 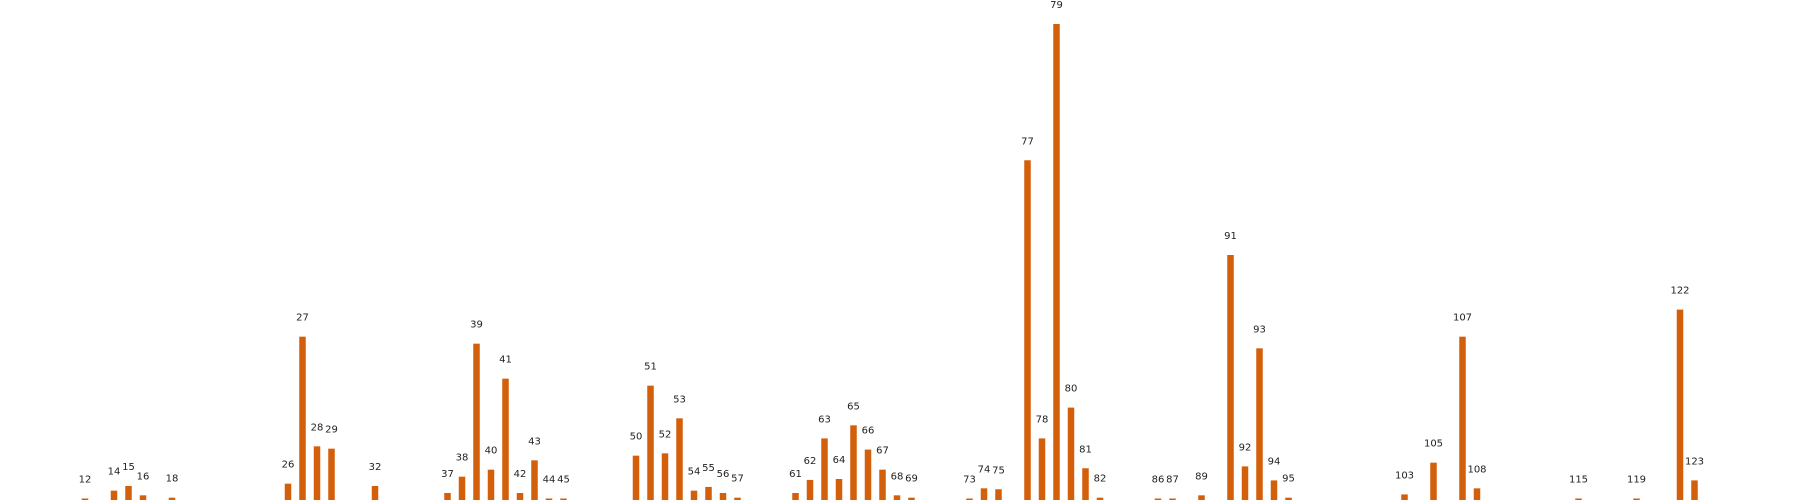 What do you see at coordinates (1201, 476) in the screenshot?
I see `bar-label-89: 89` at bounding box center [1201, 476].